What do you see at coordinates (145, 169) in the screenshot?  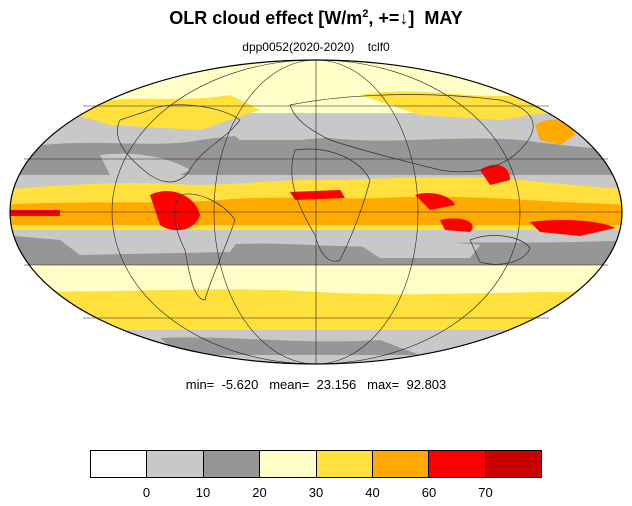 I see `field-namerica-lightgray` at bounding box center [145, 169].